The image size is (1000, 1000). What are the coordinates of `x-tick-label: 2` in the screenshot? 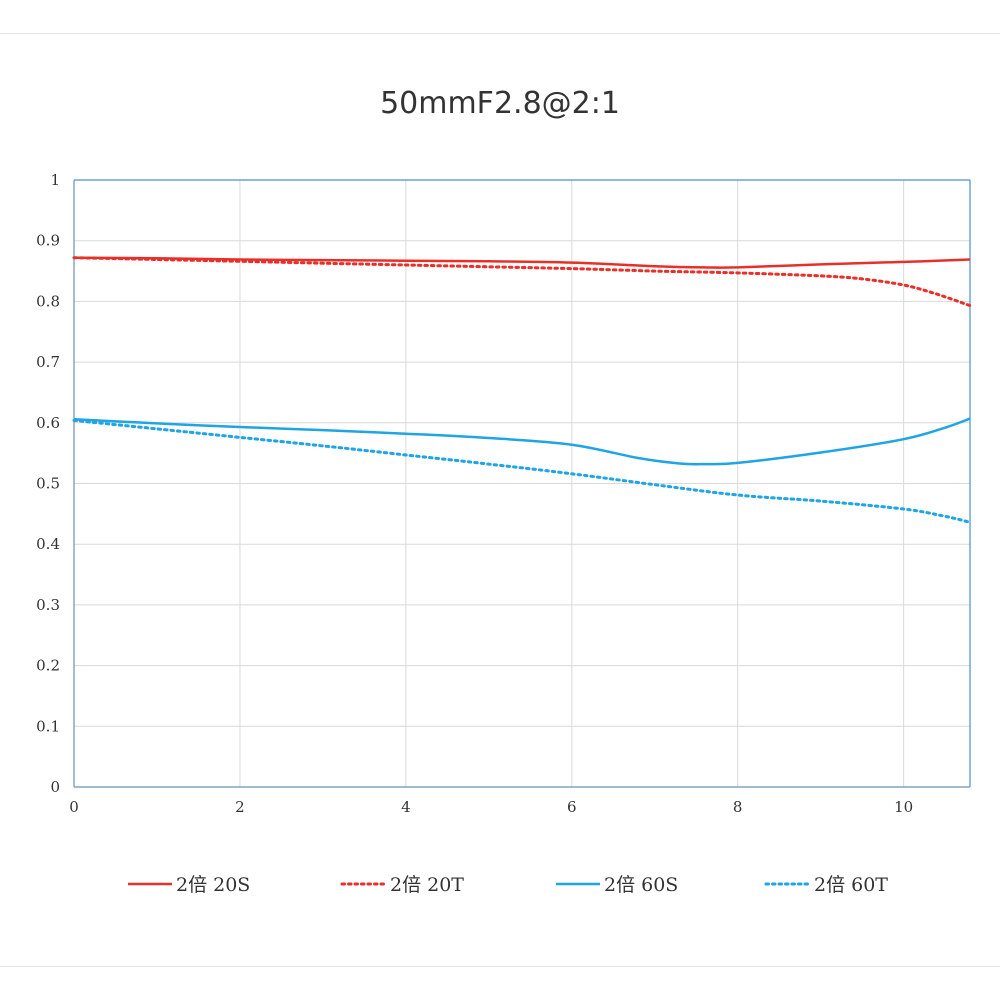 It's located at (240, 807).